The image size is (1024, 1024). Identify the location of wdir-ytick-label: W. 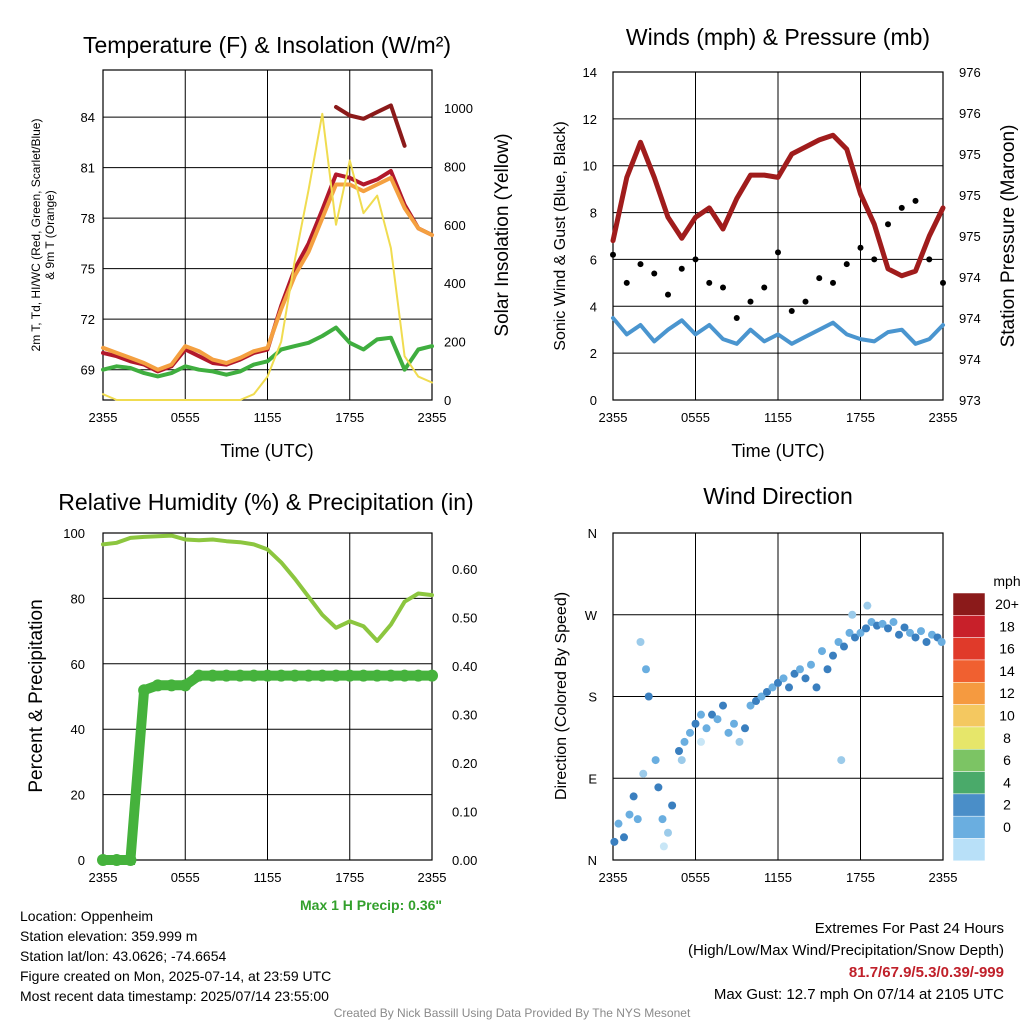
(591, 615).